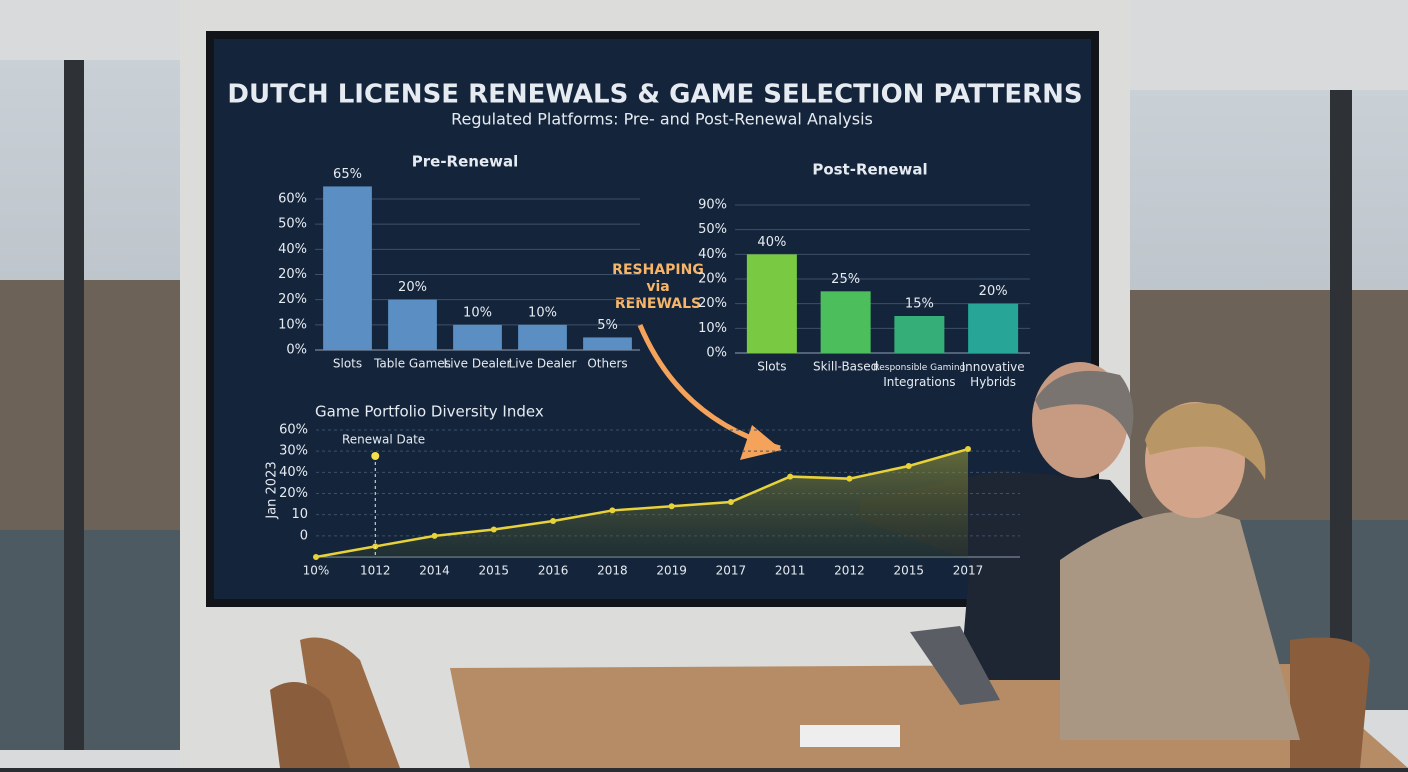  Describe the element at coordinates (607, 325) in the screenshot. I see `value-label: 5%` at that location.